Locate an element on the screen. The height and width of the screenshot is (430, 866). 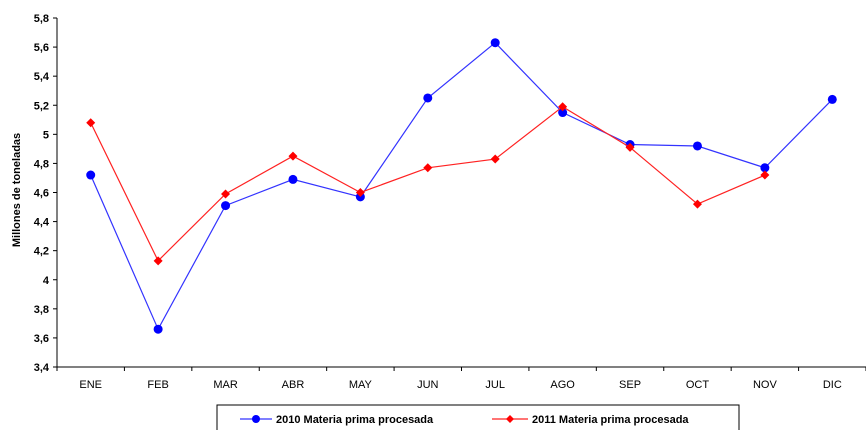
y-tick-label: 3,6 is located at coordinates (41, 339).